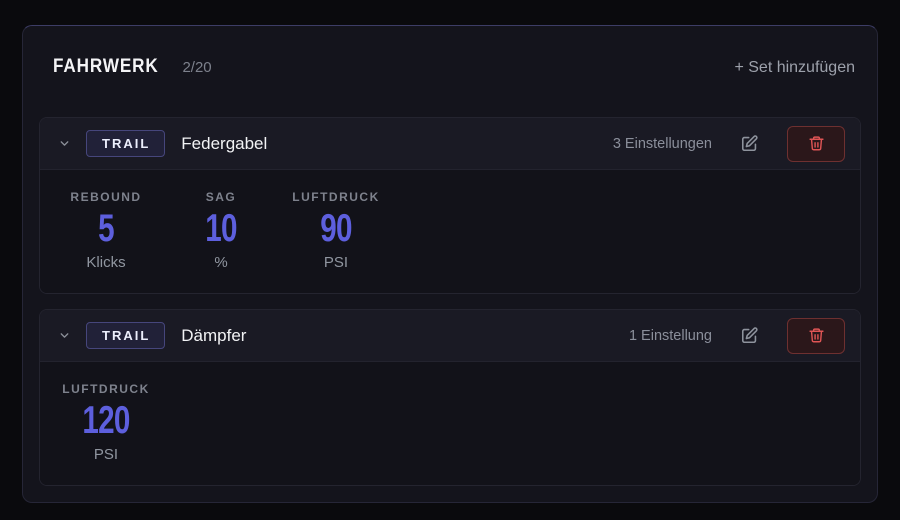 This screenshot has height=520, width=900. Describe the element at coordinates (106, 262) in the screenshot. I see `stat-unit: Klicks` at that location.